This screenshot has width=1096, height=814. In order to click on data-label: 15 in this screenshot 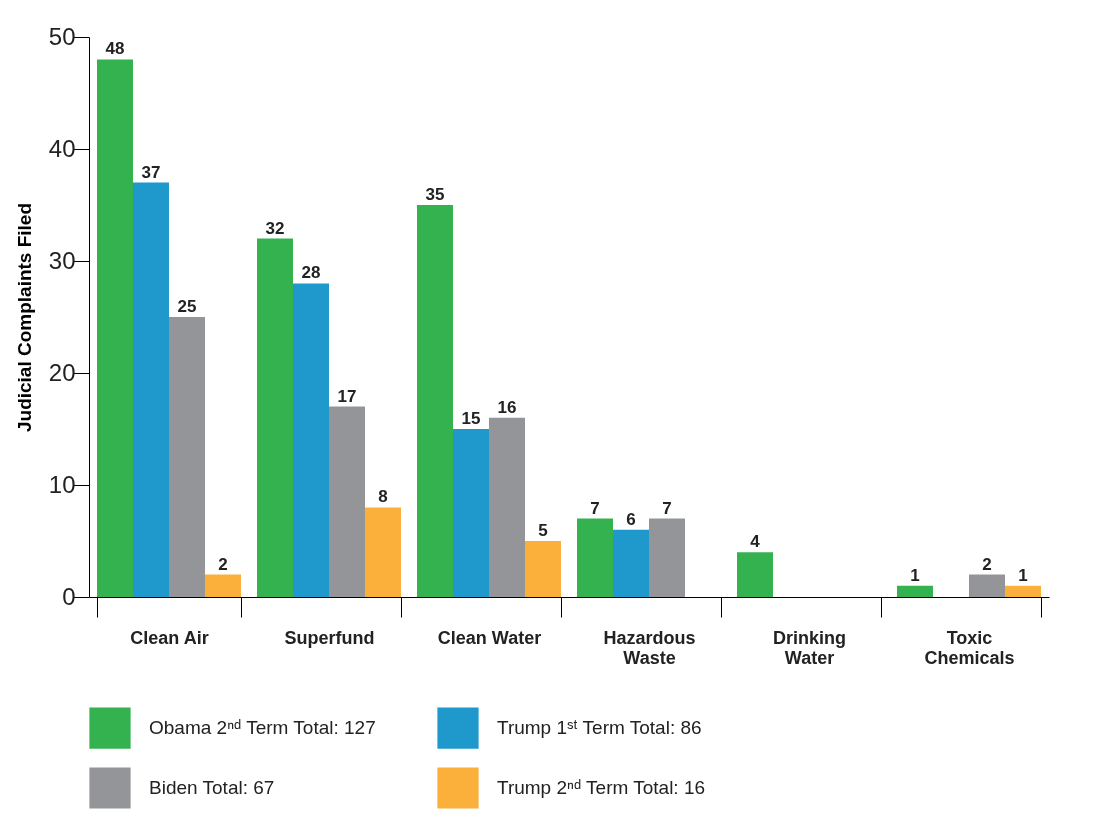, I will do `click(471, 418)`.